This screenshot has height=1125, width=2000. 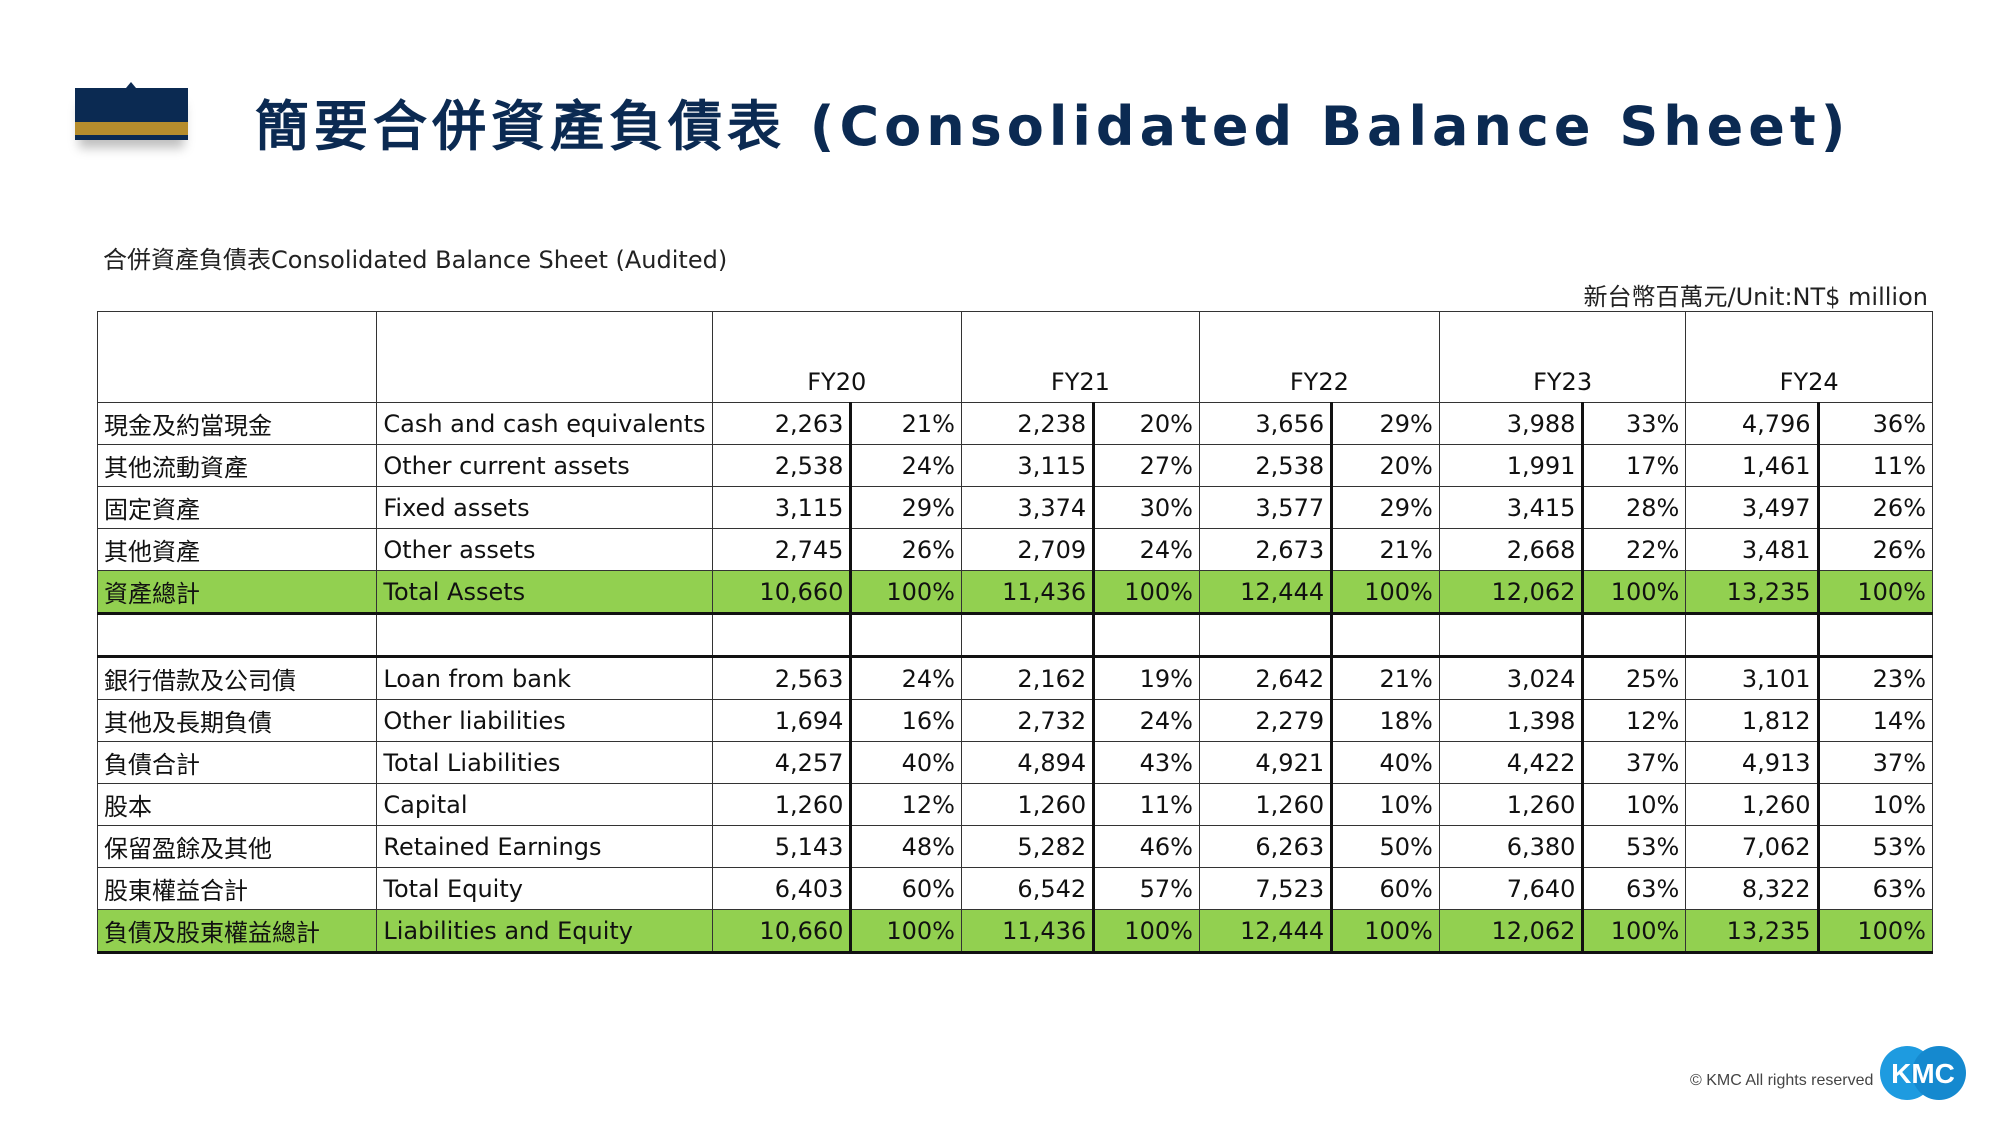 I want to click on percent-cell: 33%, so click(x=1634, y=423).